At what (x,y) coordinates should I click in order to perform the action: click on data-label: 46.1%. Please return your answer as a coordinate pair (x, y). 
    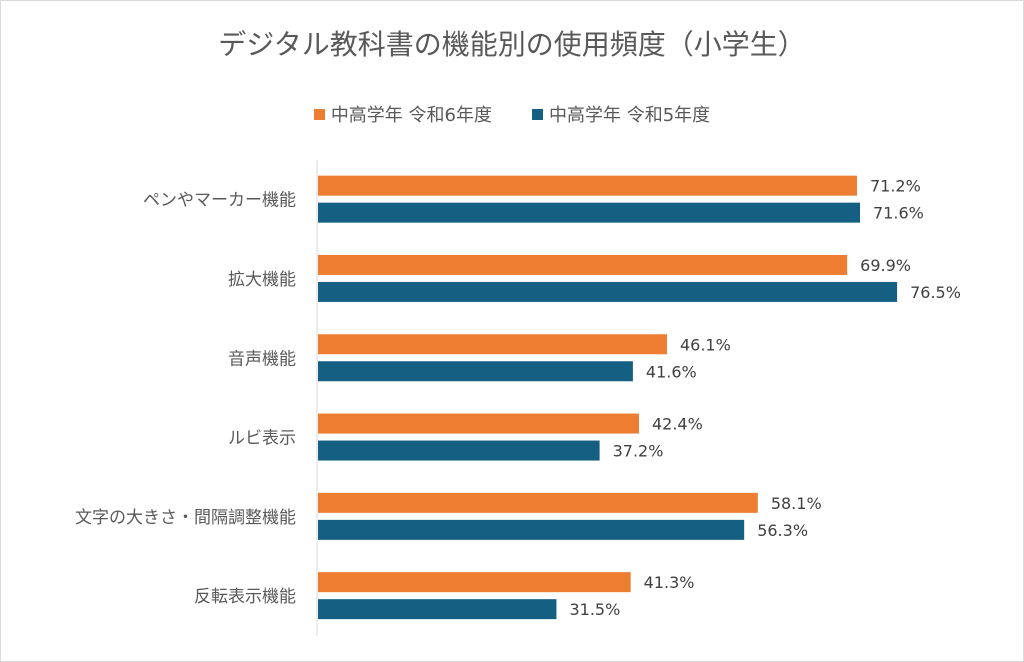
    Looking at the image, I should click on (705, 344).